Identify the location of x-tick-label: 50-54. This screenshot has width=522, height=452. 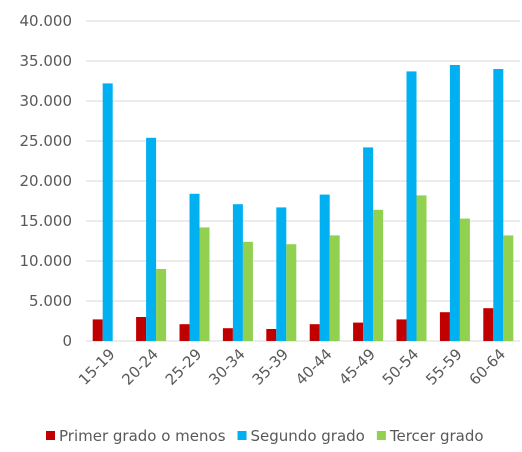
(401, 367).